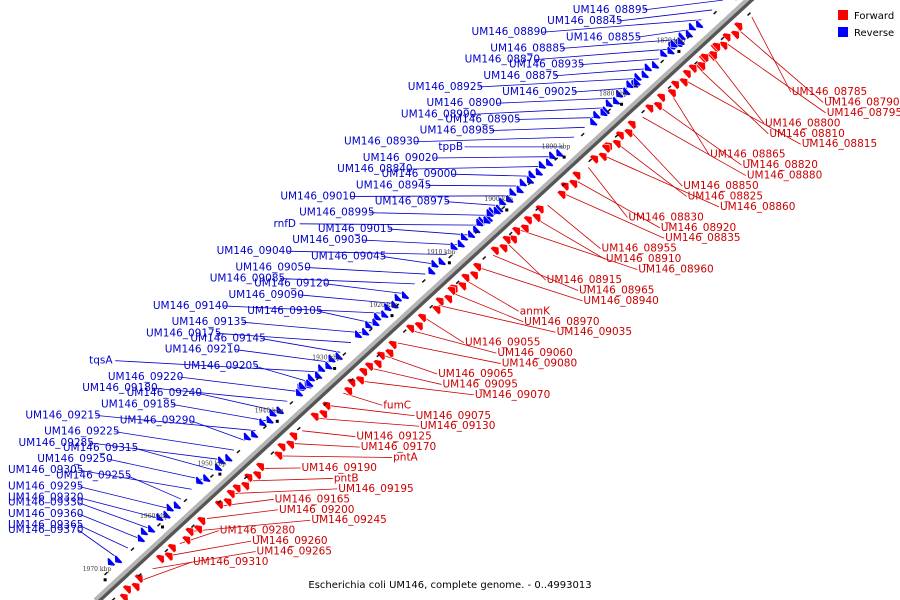 Image resolution: width=900 pixels, height=600 pixels. What do you see at coordinates (375, 489) in the screenshot?
I see `forward-gene-label: UM146_09195` at bounding box center [375, 489].